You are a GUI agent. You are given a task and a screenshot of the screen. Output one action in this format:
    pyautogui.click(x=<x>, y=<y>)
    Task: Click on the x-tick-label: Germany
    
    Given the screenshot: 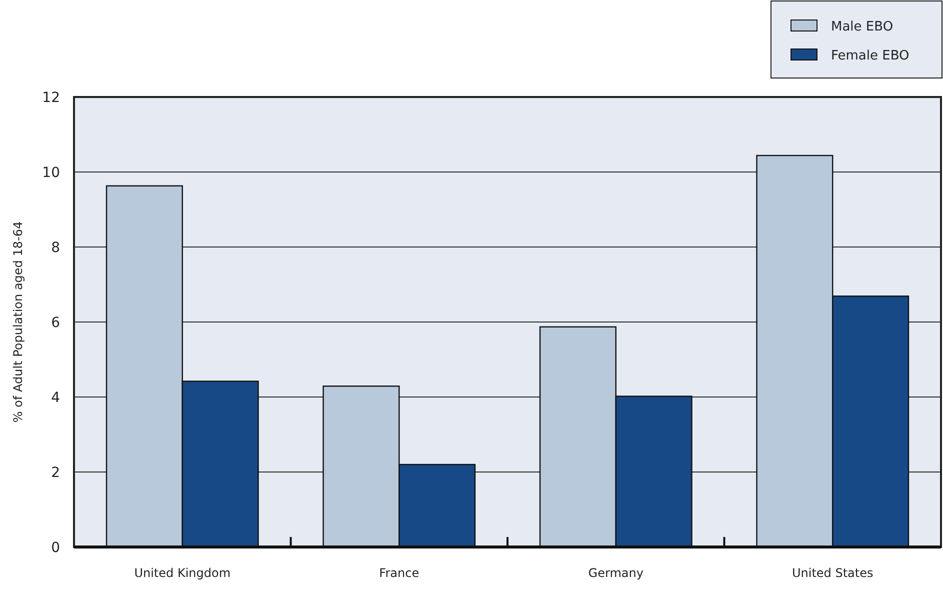 What is the action you would take?
    pyautogui.click(x=616, y=573)
    